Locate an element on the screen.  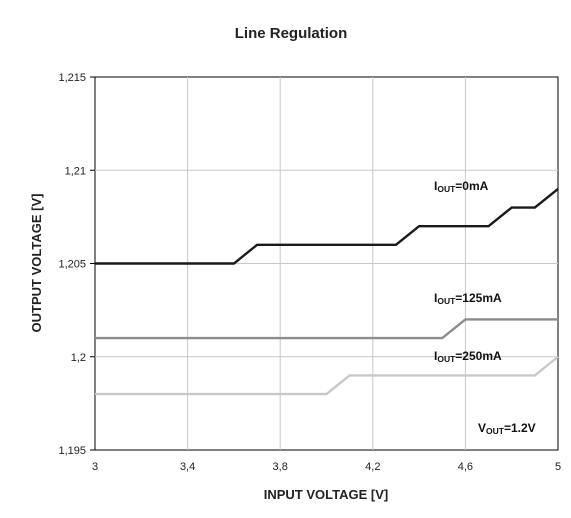
x-tick-label: 3,8 is located at coordinates (280, 467).